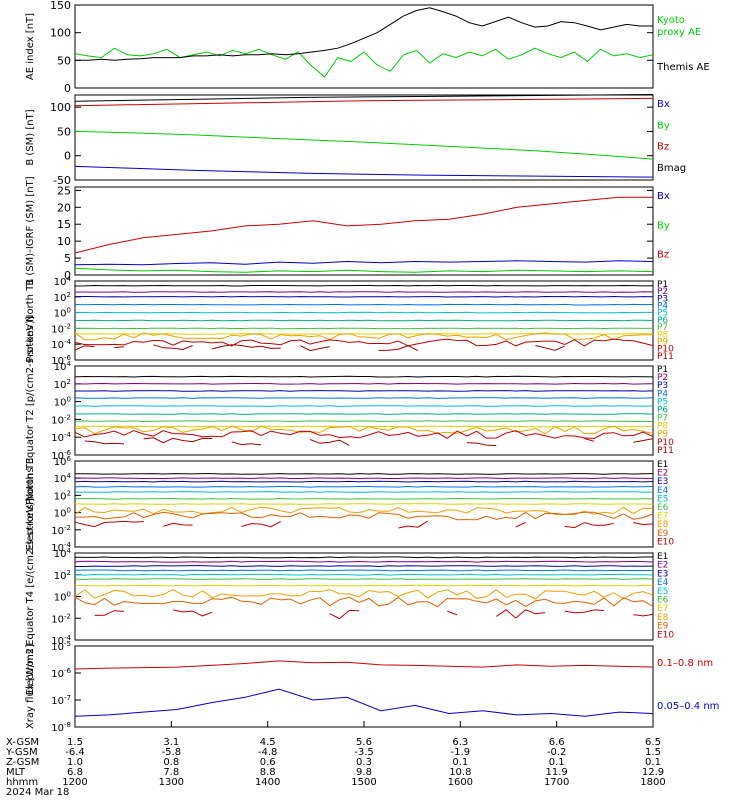 The image size is (750, 800). I want to click on x-tick-label: 3.1, so click(171, 742).